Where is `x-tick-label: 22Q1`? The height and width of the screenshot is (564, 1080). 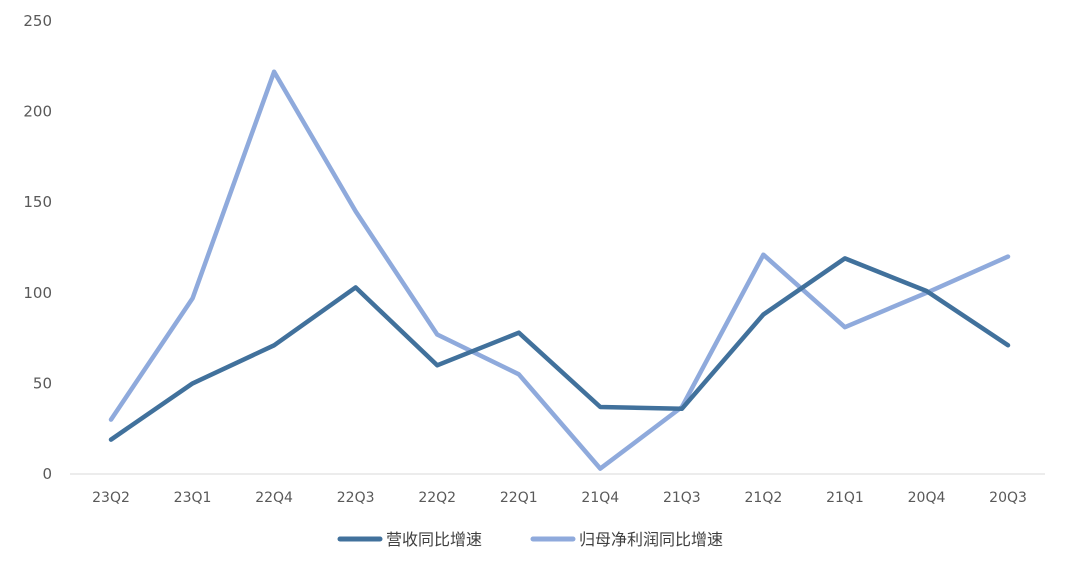 x-tick-label: 22Q1 is located at coordinates (519, 498).